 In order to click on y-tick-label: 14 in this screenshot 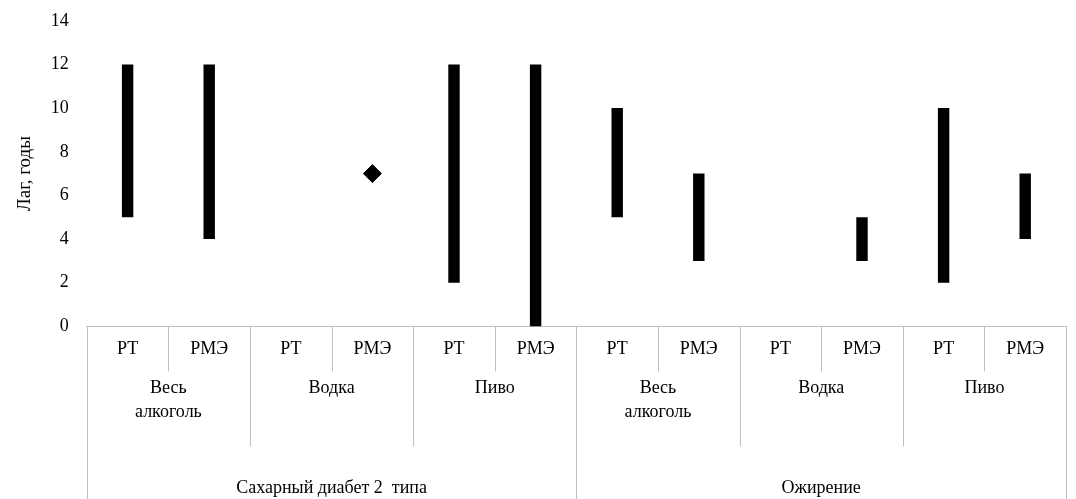, I will do `click(59, 19)`.